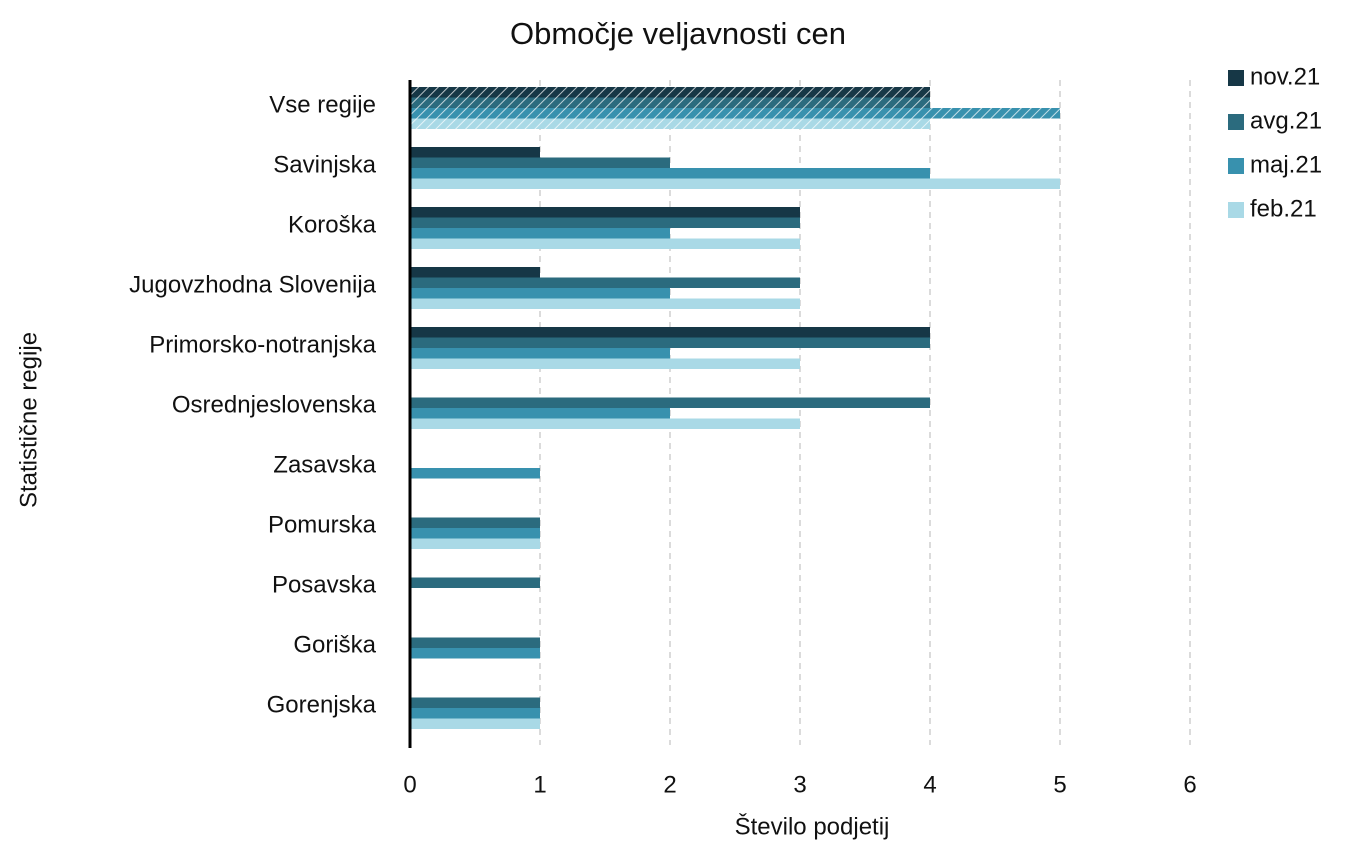 This screenshot has width=1346, height=849. I want to click on y-axis-label: Statistične regije, so click(28, 420).